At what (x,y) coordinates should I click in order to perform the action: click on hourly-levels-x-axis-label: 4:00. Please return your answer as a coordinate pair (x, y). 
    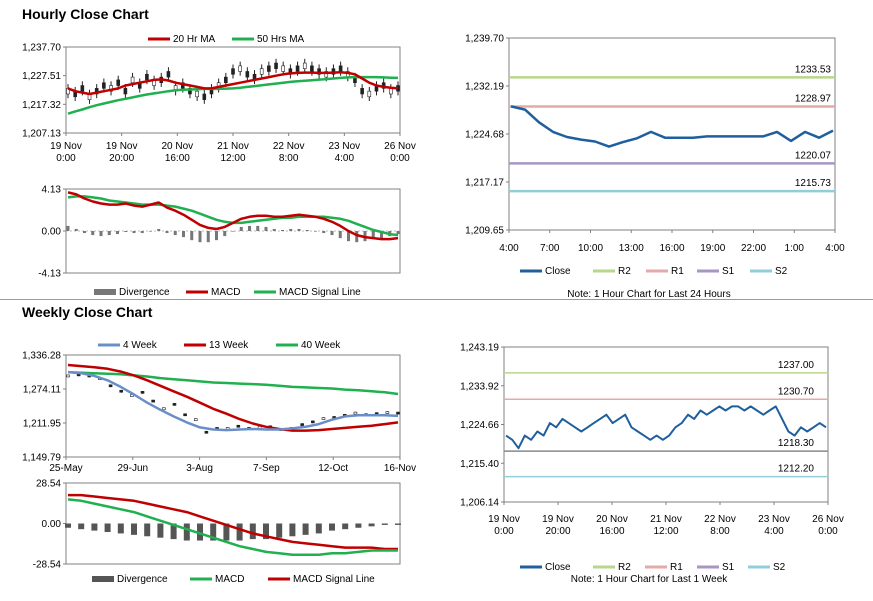
    Looking at the image, I should click on (509, 248).